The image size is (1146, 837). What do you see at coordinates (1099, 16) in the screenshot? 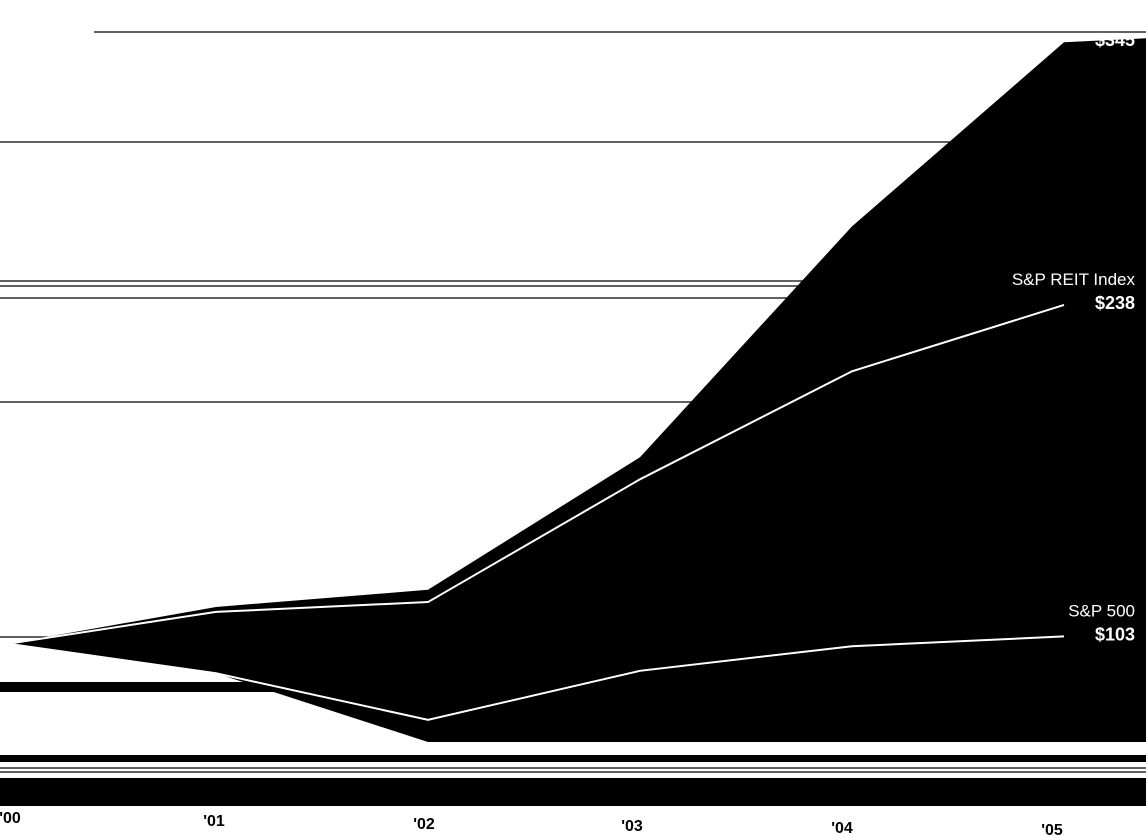
I see `series-name-sl-green: SL Green` at bounding box center [1099, 16].